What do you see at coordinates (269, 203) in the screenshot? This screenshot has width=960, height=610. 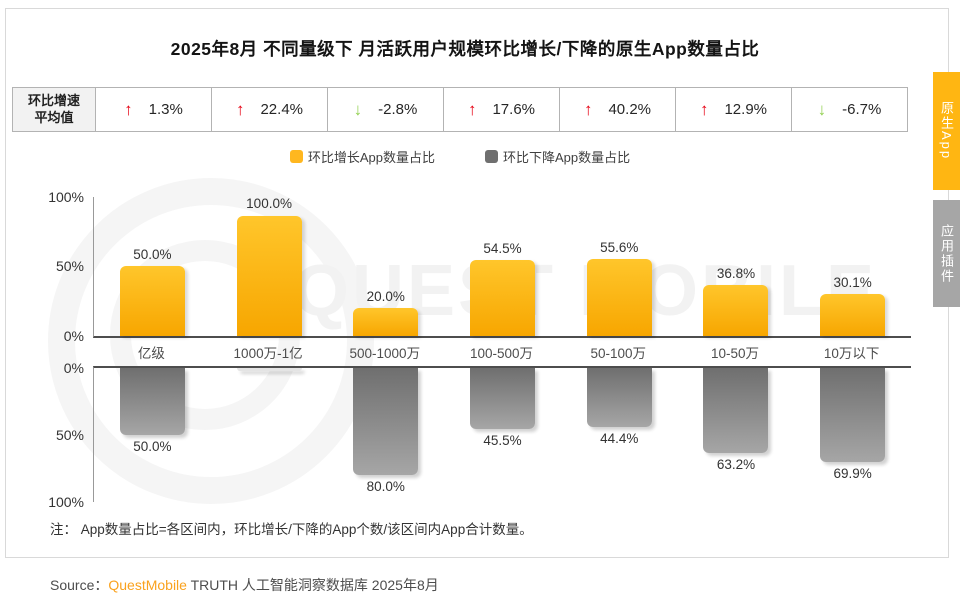 I see `bar-value-label: 100.0%` at bounding box center [269, 203].